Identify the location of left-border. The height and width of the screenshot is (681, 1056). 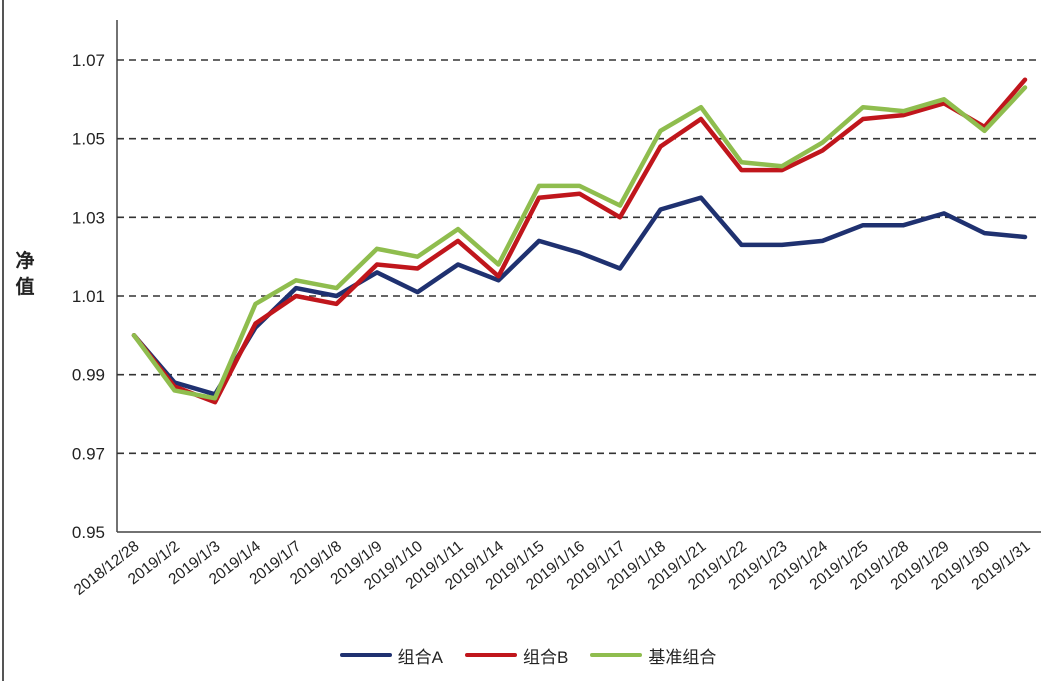
(3, 340).